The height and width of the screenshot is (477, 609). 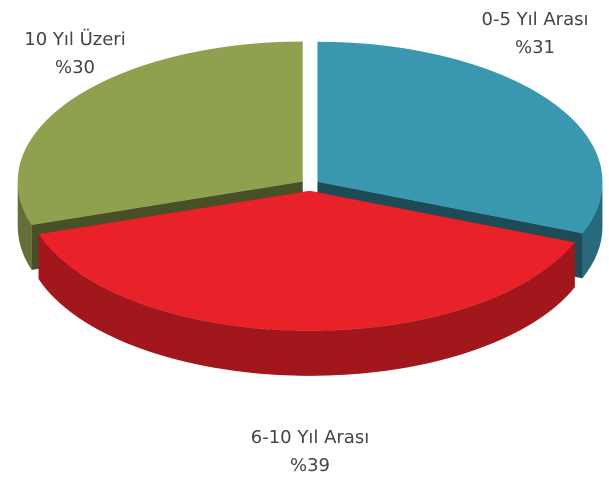 I want to click on slice-label: 10 Yıl Üzeri, so click(x=74, y=39).